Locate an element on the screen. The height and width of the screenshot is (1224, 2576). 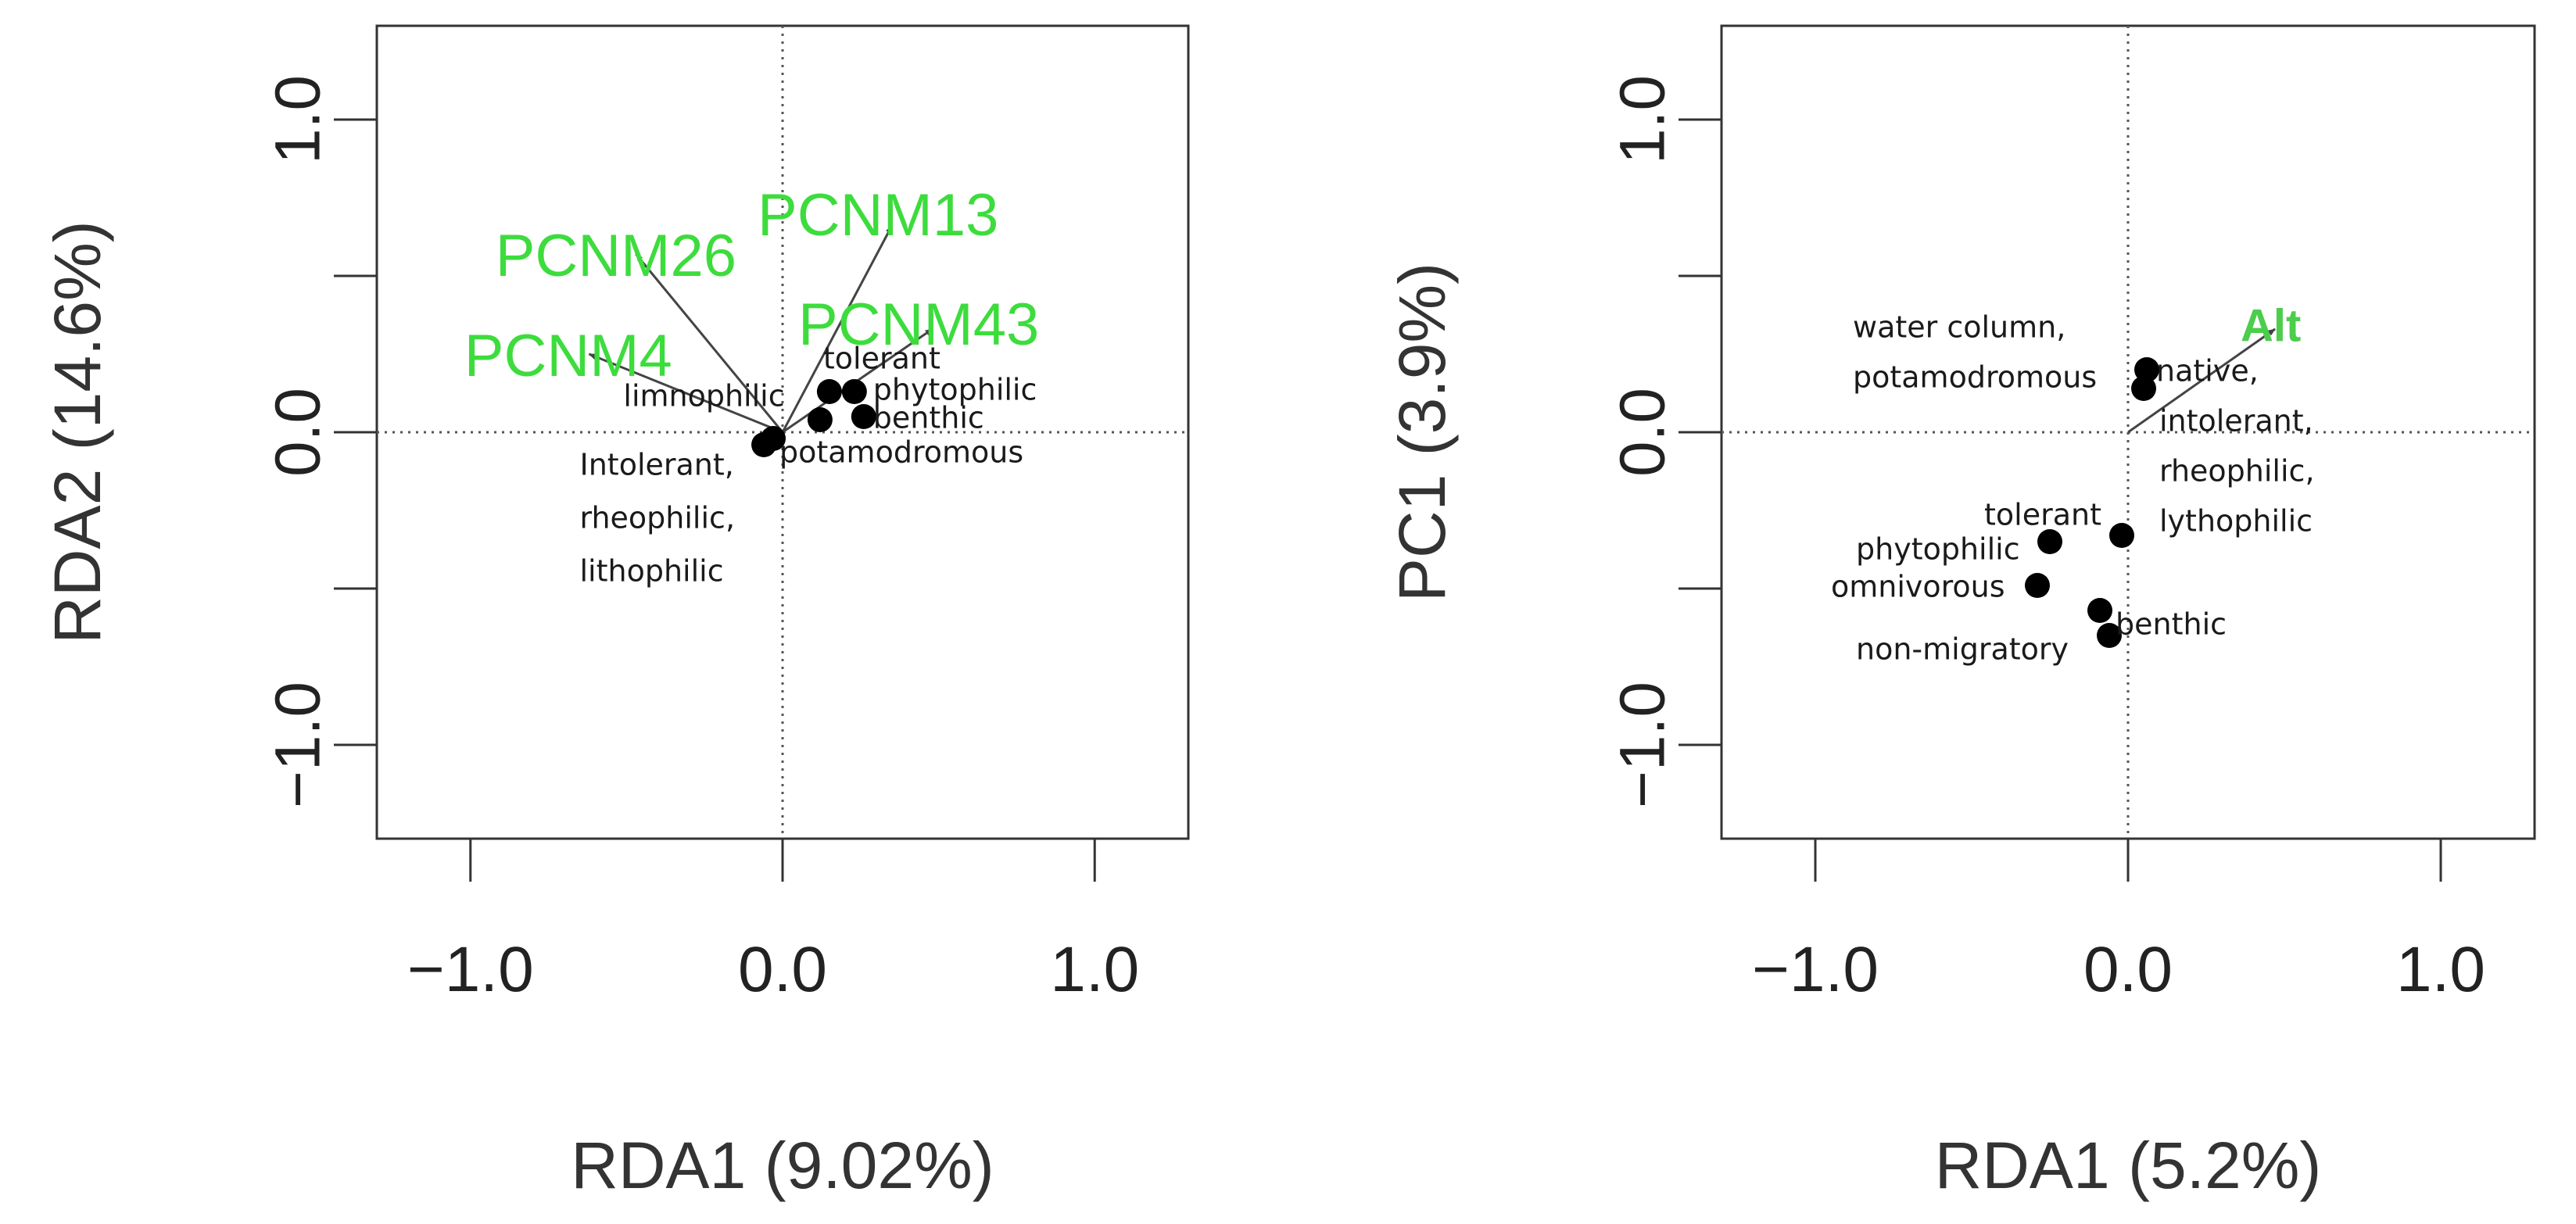
right-point-label: benthic is located at coordinates (2171, 624).